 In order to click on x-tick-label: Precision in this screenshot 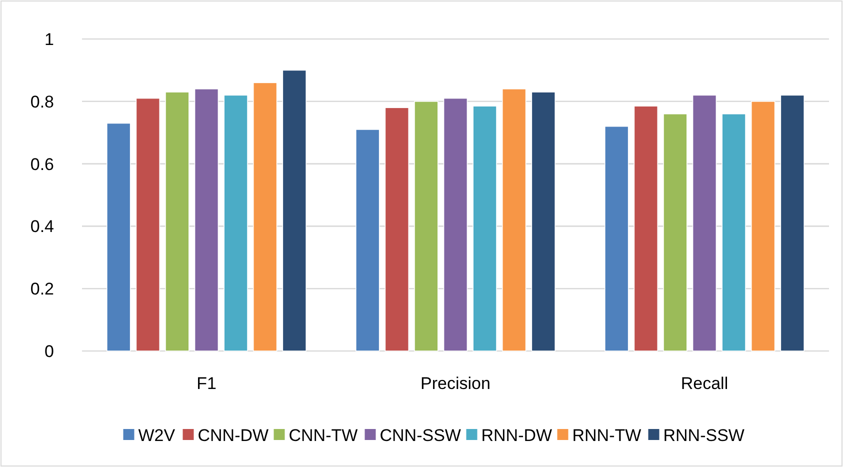, I will do `click(455, 383)`.